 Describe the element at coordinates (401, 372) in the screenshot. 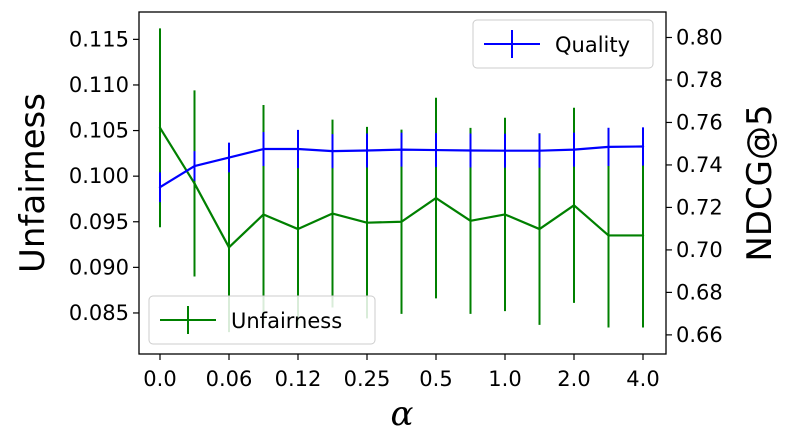

I see `x-axis: 0.0 0.06 0.12 0.25 0.5 1.0 2.0 4.0` at that location.